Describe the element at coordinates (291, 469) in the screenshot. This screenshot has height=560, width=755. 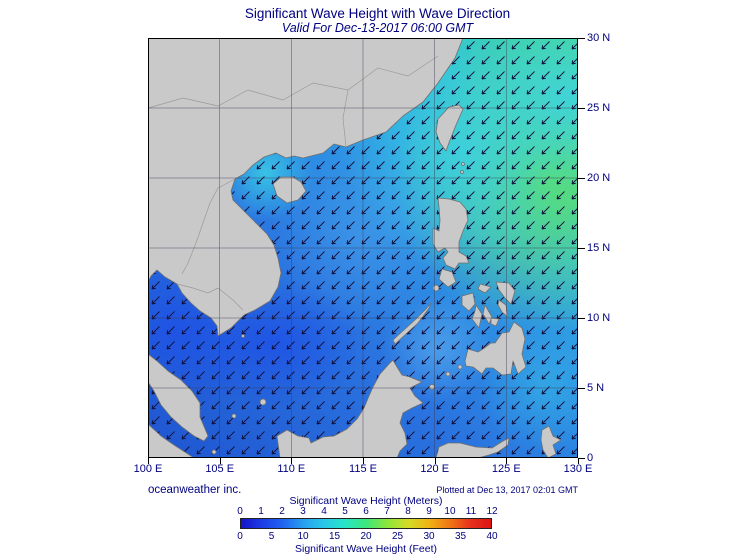
I see `lon-label: 110 E` at that location.